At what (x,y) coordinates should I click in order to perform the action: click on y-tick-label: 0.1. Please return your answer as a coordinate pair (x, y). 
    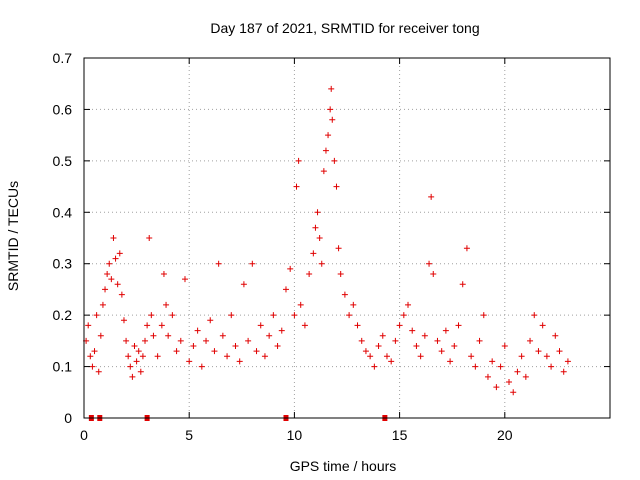
    Looking at the image, I should click on (63, 367).